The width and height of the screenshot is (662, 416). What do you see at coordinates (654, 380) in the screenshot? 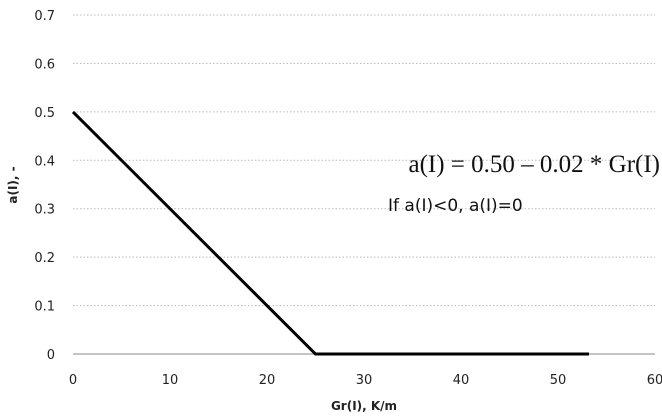
I see `x-tick-label-6: 60` at bounding box center [654, 380].